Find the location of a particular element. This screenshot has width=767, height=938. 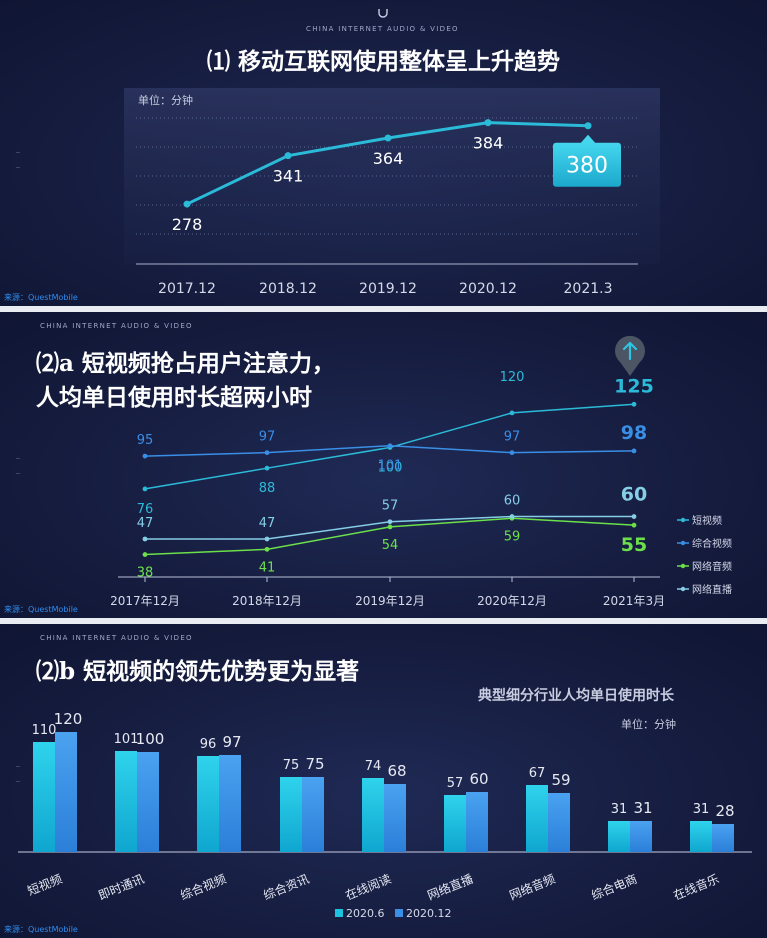

chart3-label-2020-6-7: 31 is located at coordinates (619, 809).